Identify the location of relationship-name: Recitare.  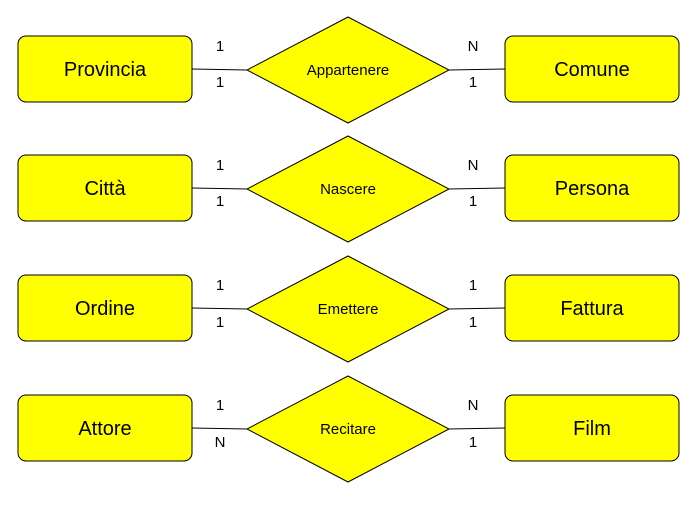
(348, 429).